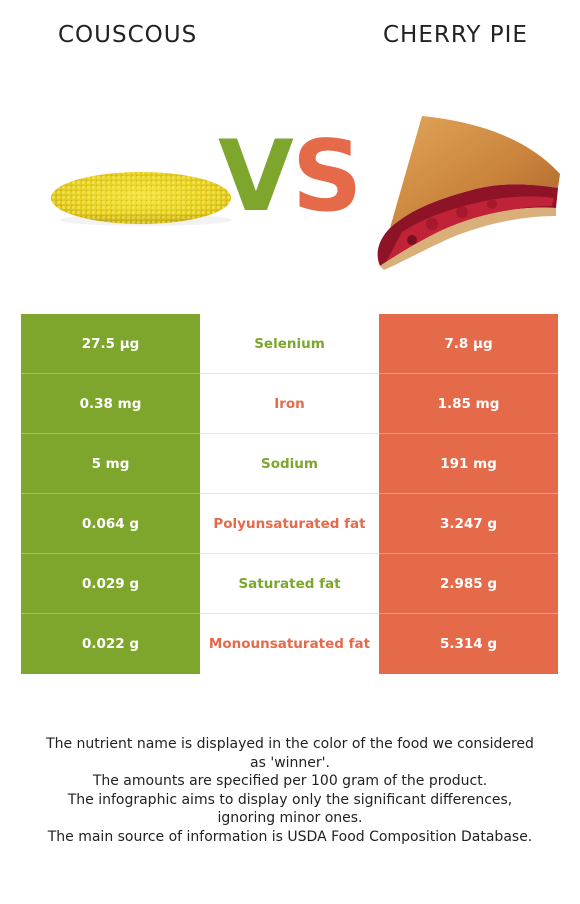  Describe the element at coordinates (455, 35) in the screenshot. I see `right-food-title: CHERRY PIE` at that location.